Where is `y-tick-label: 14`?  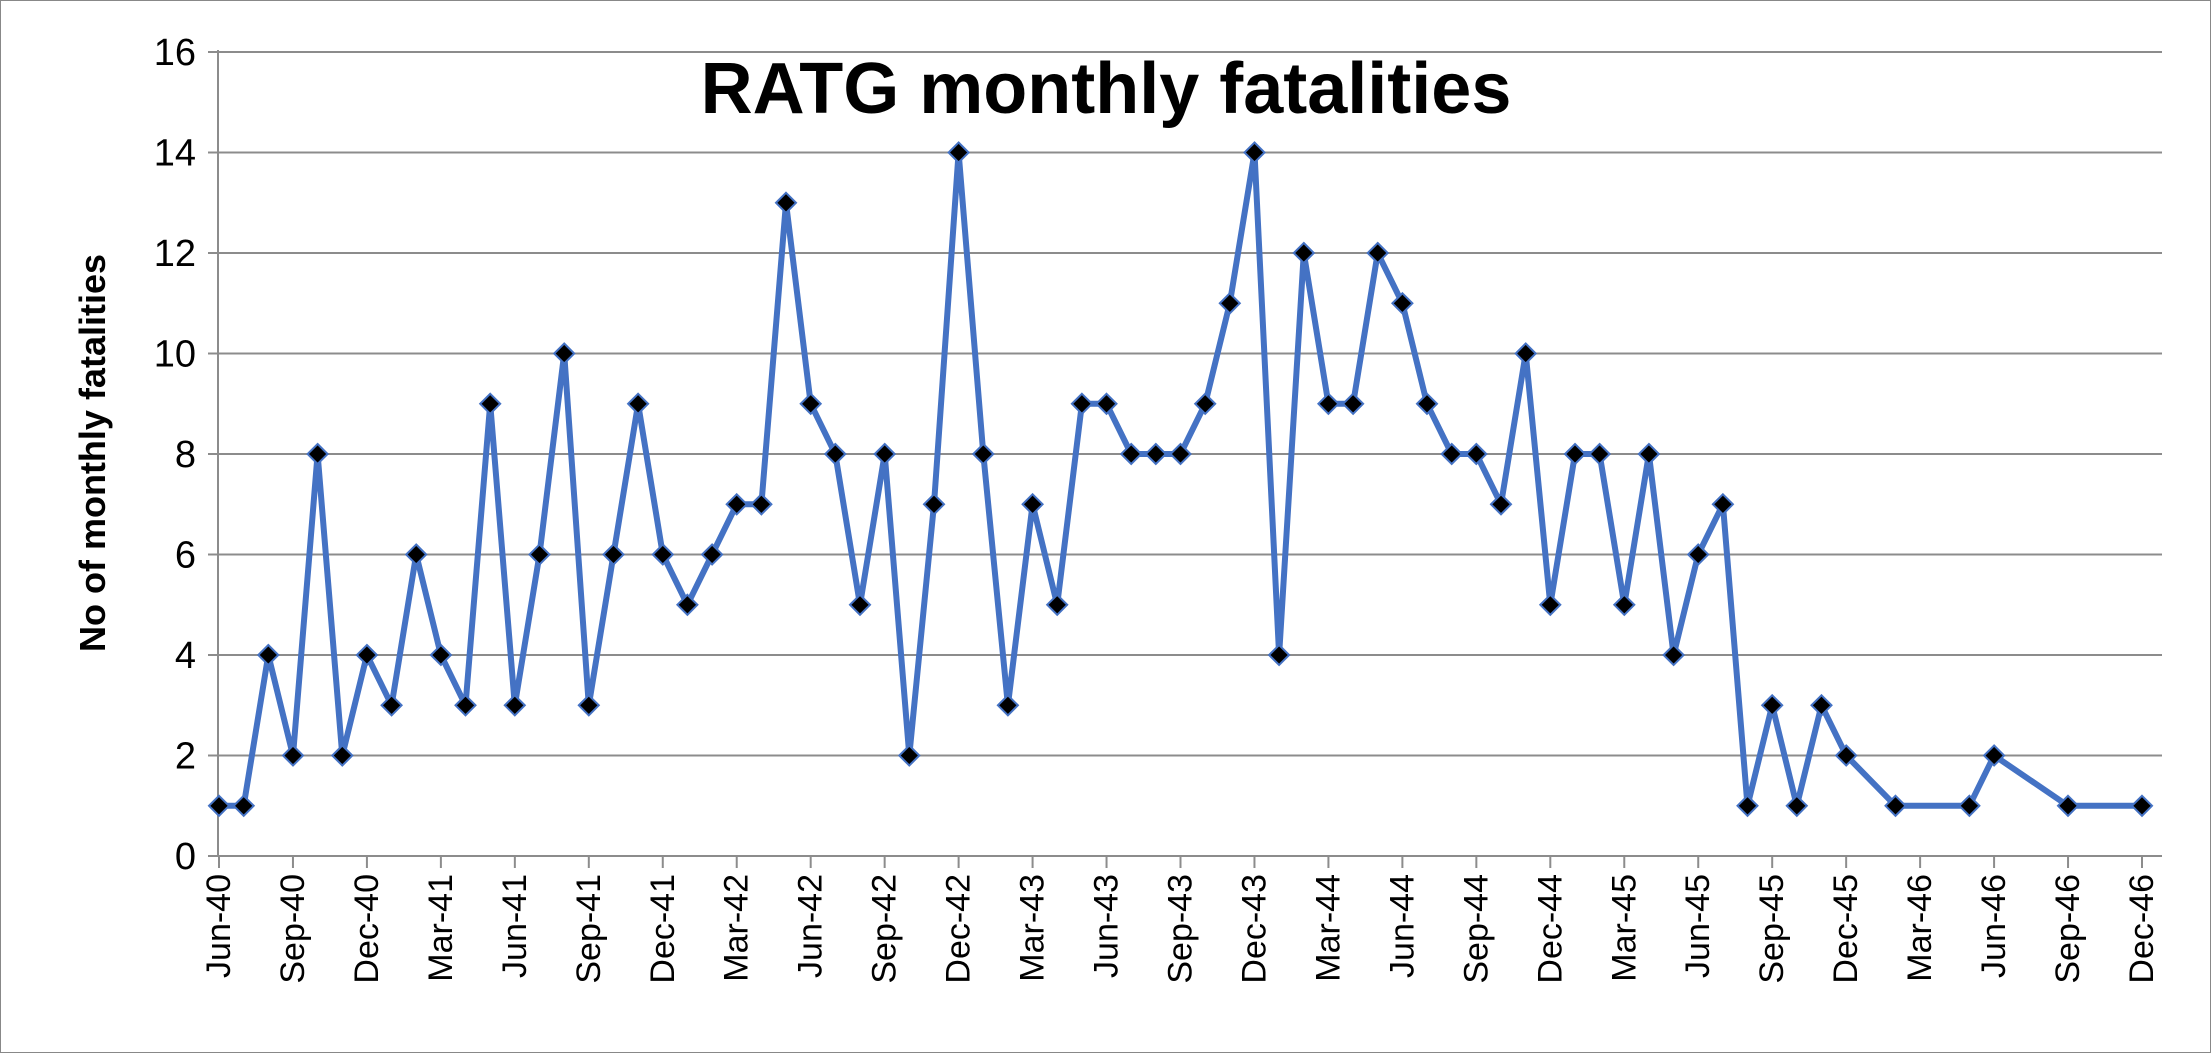
y-tick-label: 14 is located at coordinates (175, 154).